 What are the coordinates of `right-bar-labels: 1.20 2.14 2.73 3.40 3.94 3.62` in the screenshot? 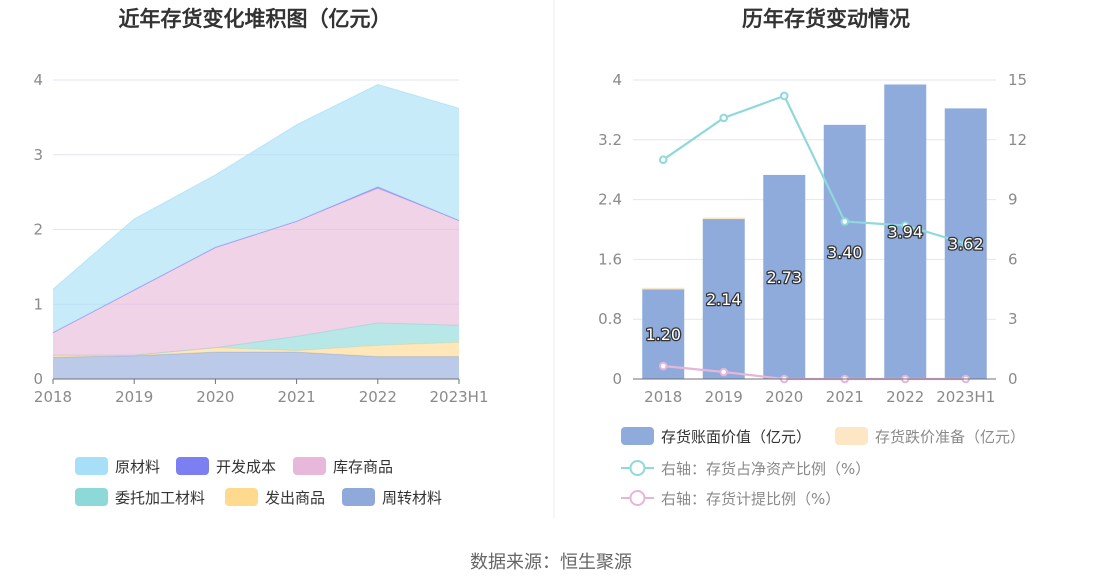 It's located at (814, 283).